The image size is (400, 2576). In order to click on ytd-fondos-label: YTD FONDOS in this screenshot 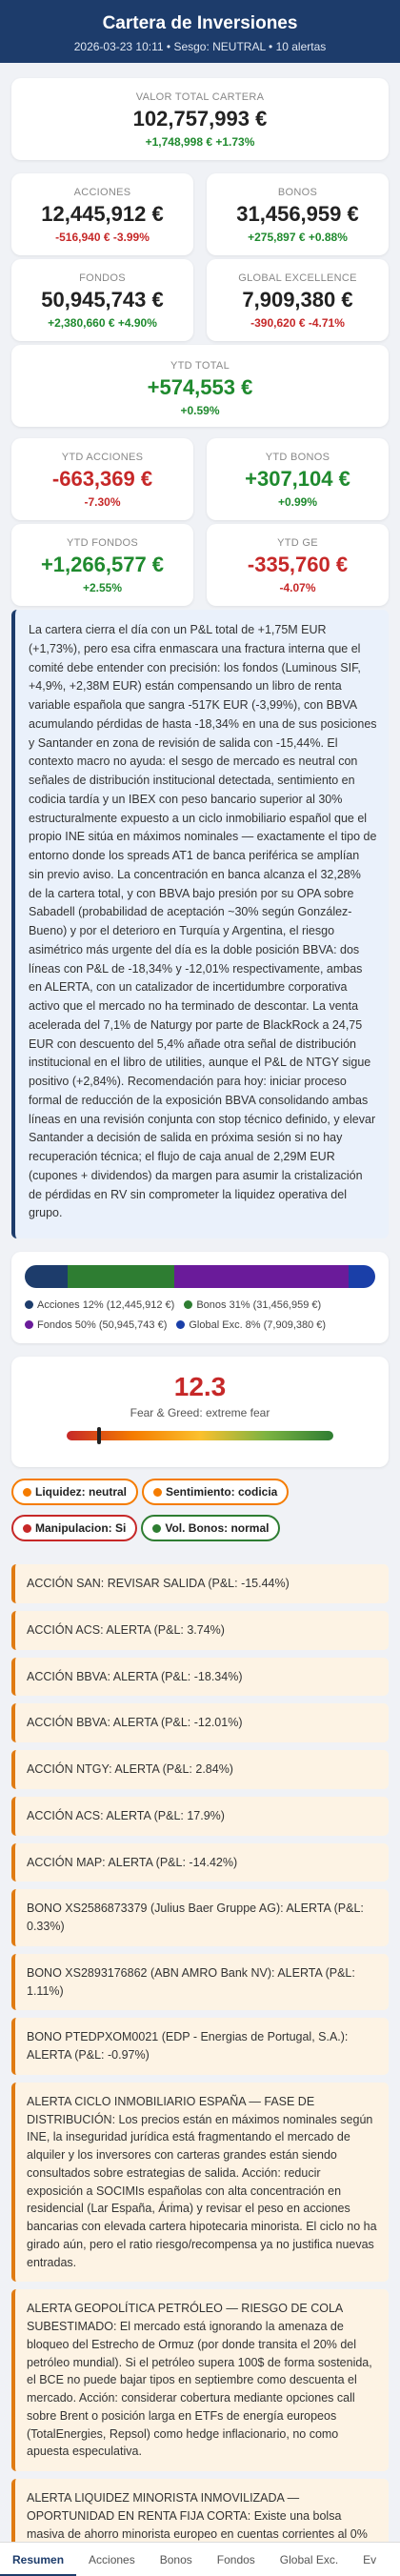, I will do `click(102, 543)`.